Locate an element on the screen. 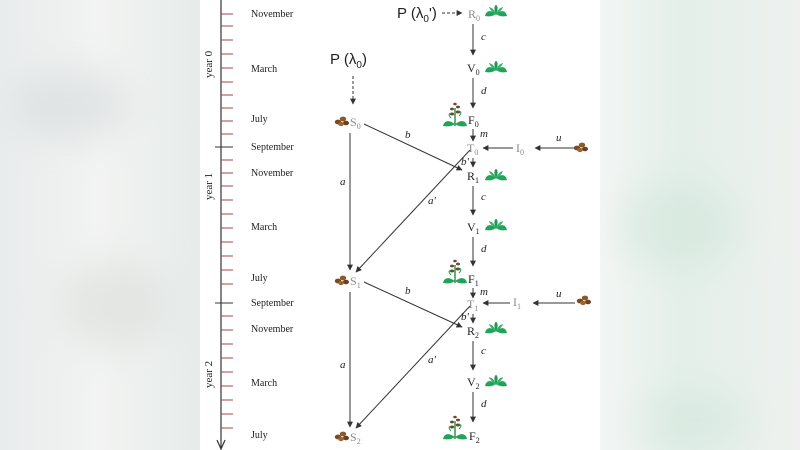 This screenshot has width=800, height=450. node-S0: S0 is located at coordinates (355, 123).